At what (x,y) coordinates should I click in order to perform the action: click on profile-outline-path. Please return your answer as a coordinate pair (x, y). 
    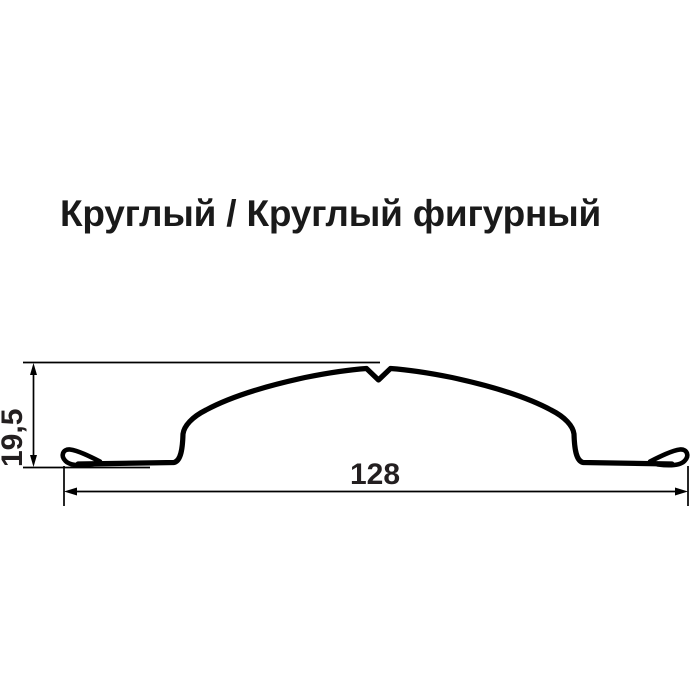
    Looking at the image, I should click on (375, 416).